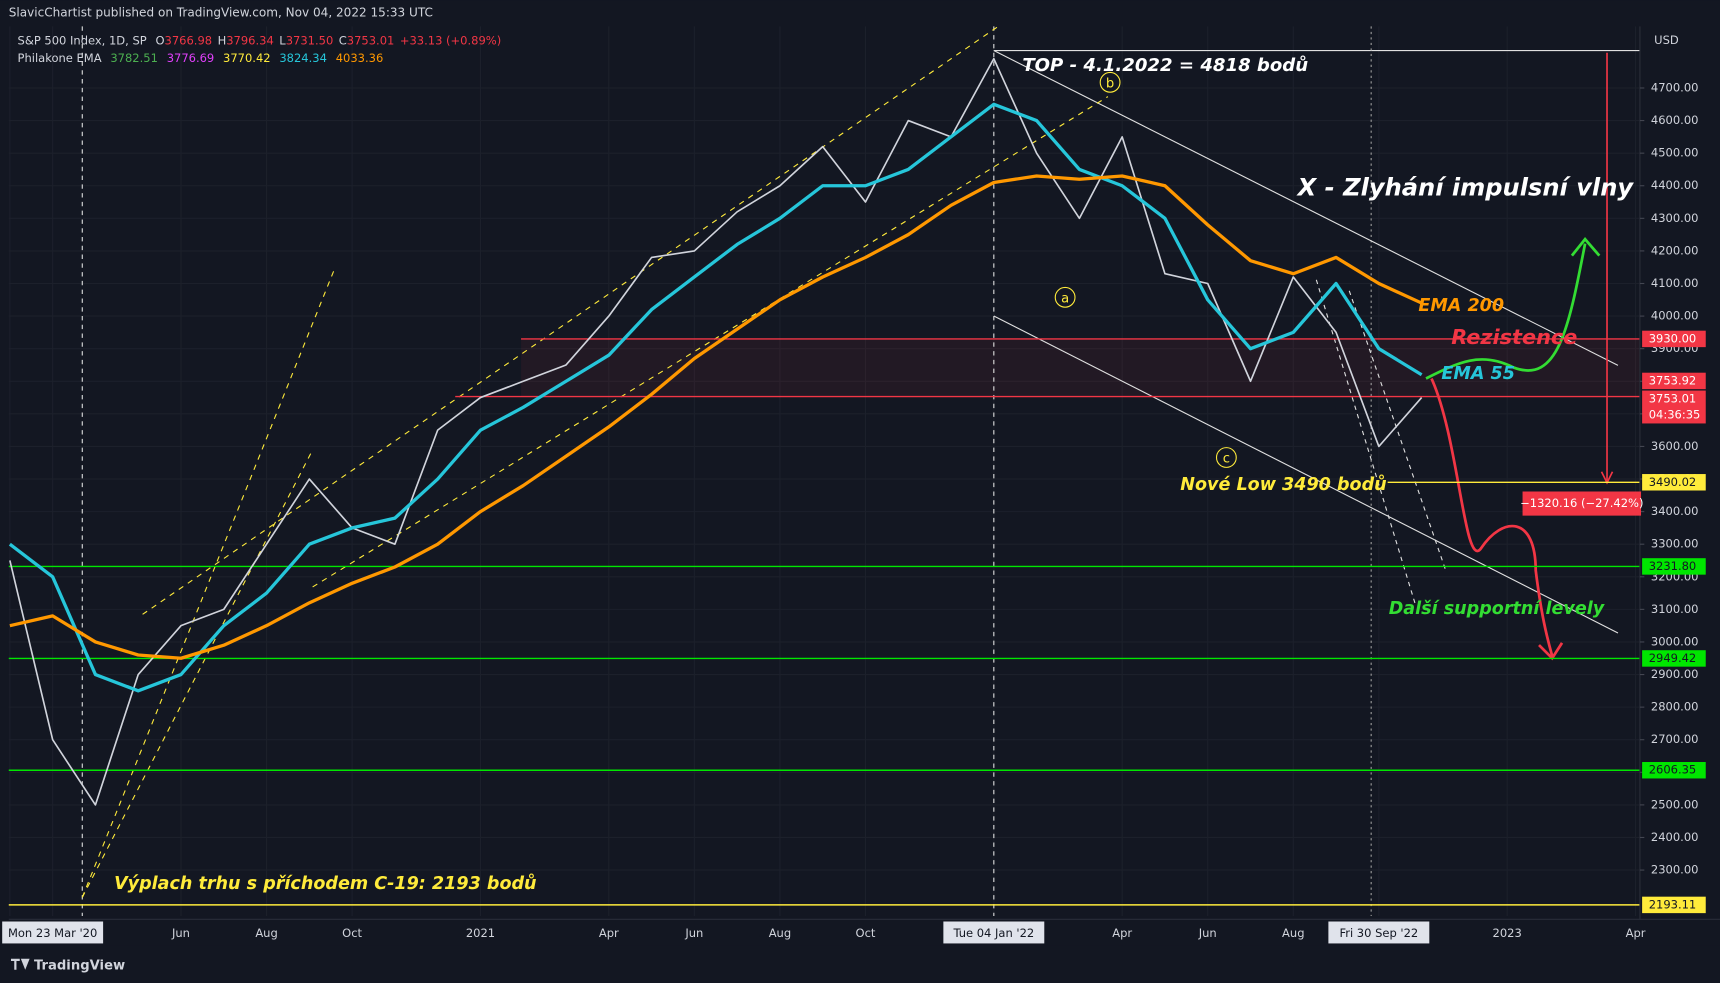  I want to click on level-label: 3930.00, so click(1673, 338).